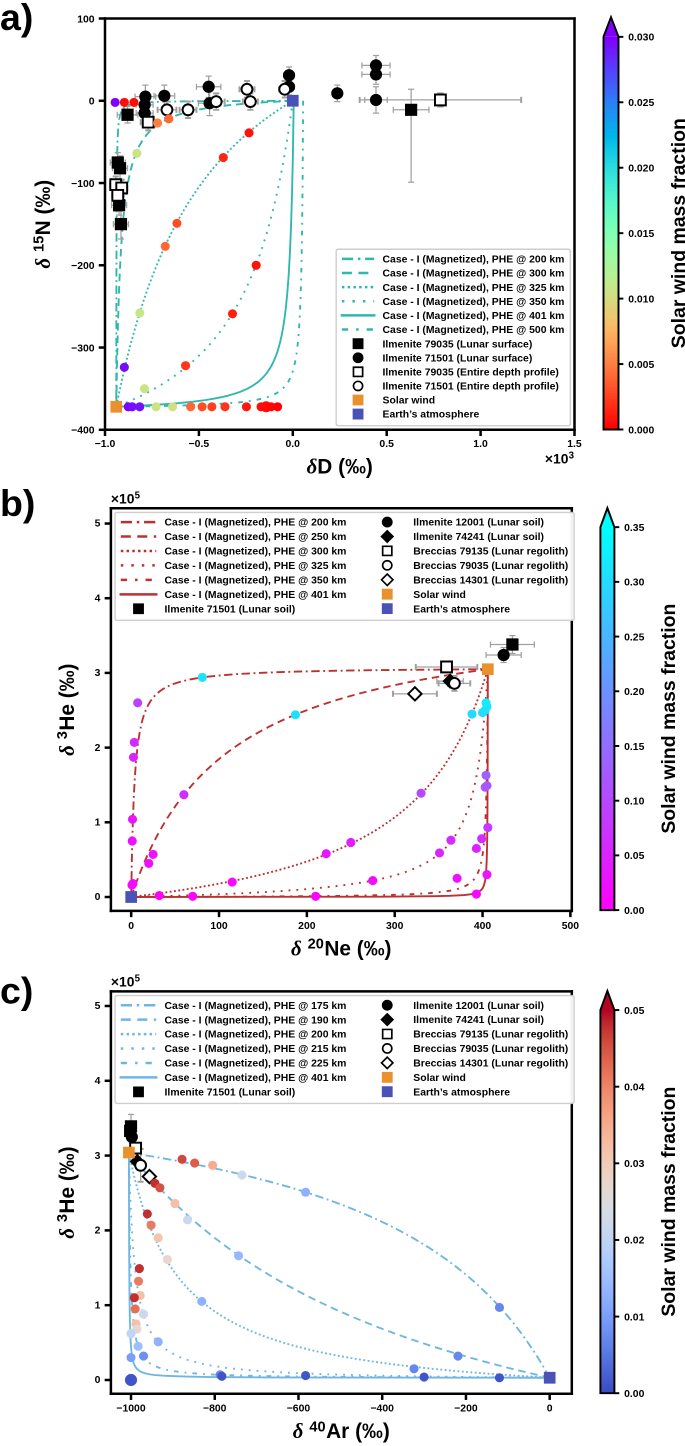 The width and height of the screenshot is (685, 1446). Describe the element at coordinates (299, 1409) in the screenshot. I see `svg-text: −600` at that location.